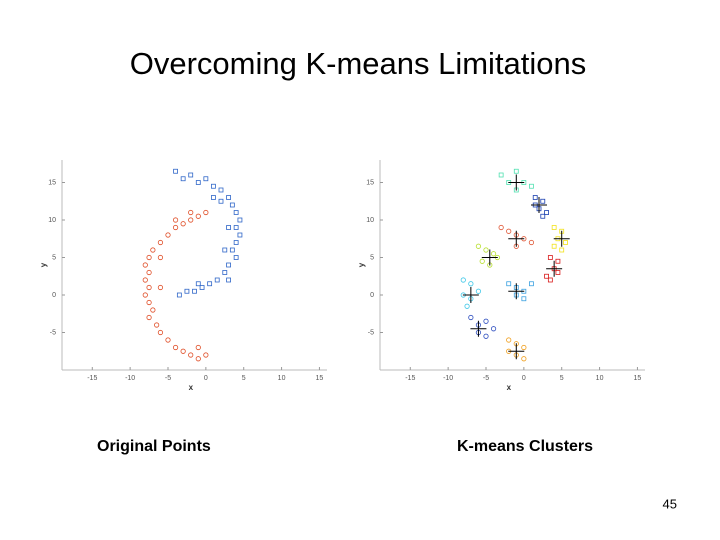 This screenshot has height=540, width=720. I want to click on caption: K-means Clusters, so click(525, 446).